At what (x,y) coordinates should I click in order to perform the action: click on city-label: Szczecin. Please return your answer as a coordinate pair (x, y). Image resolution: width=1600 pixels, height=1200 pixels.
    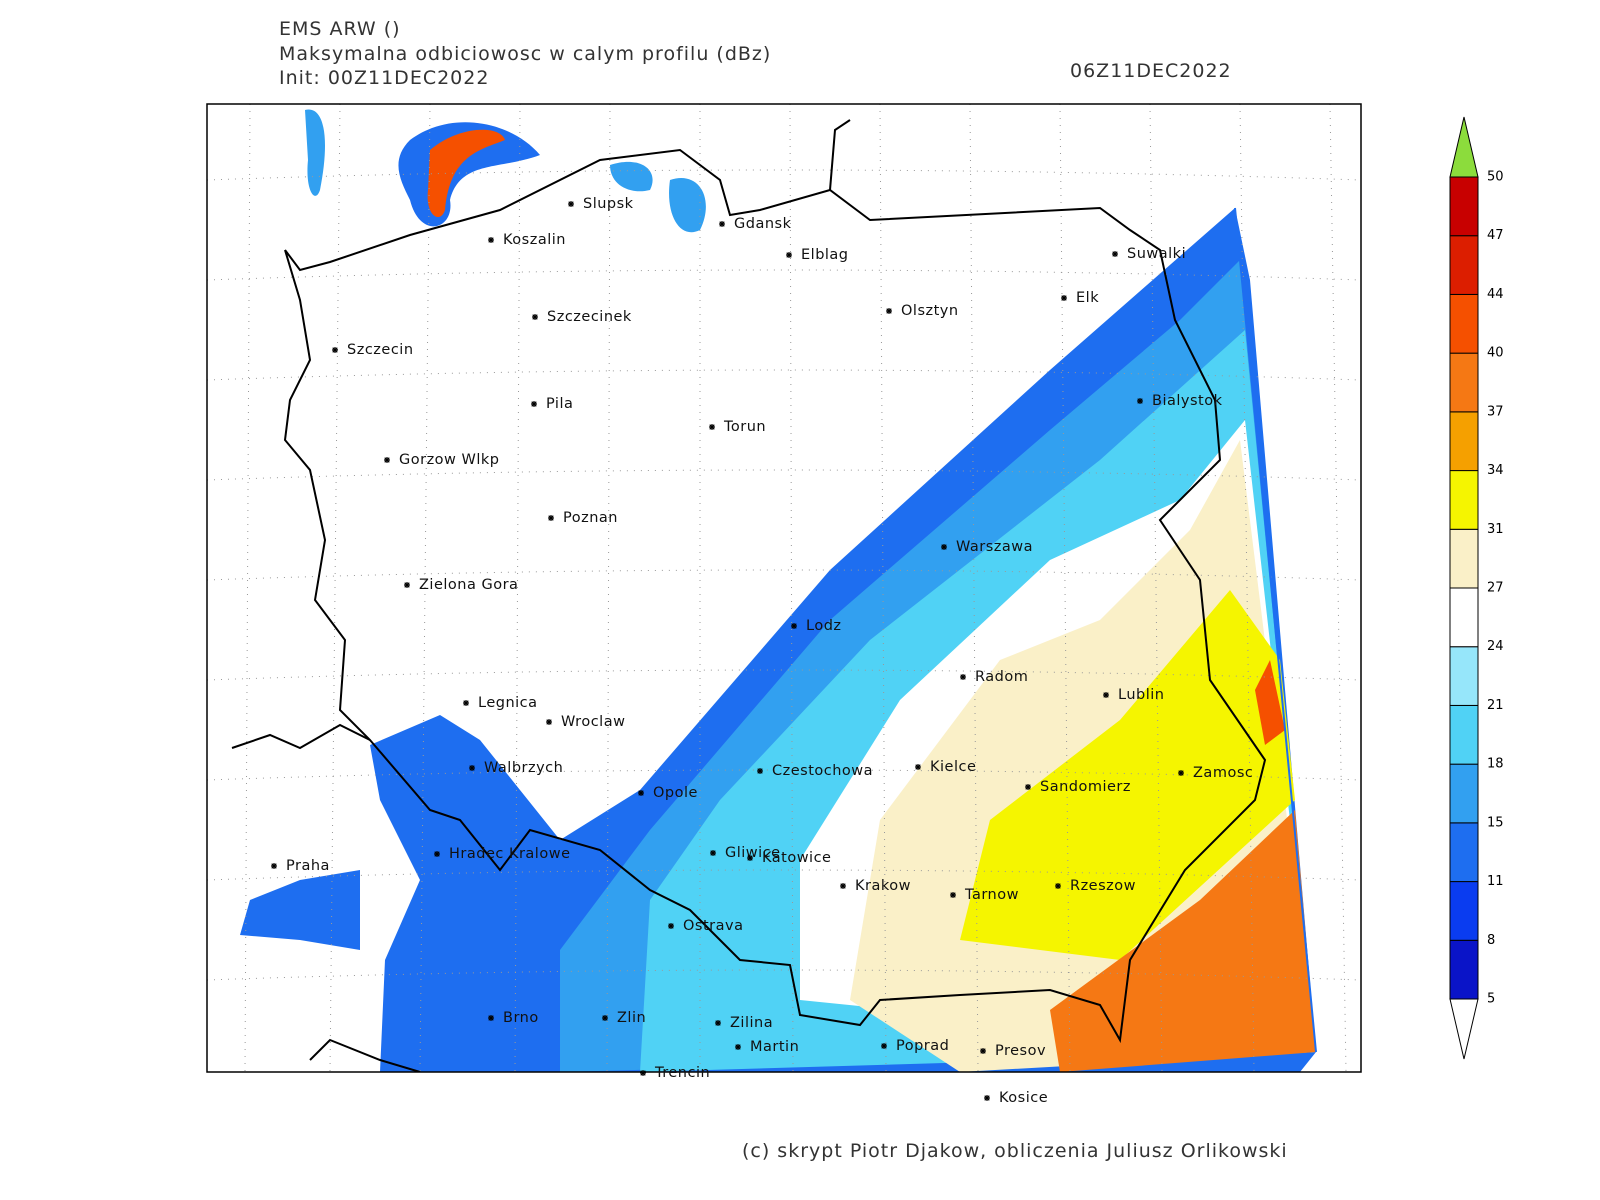
    Looking at the image, I should click on (380, 350).